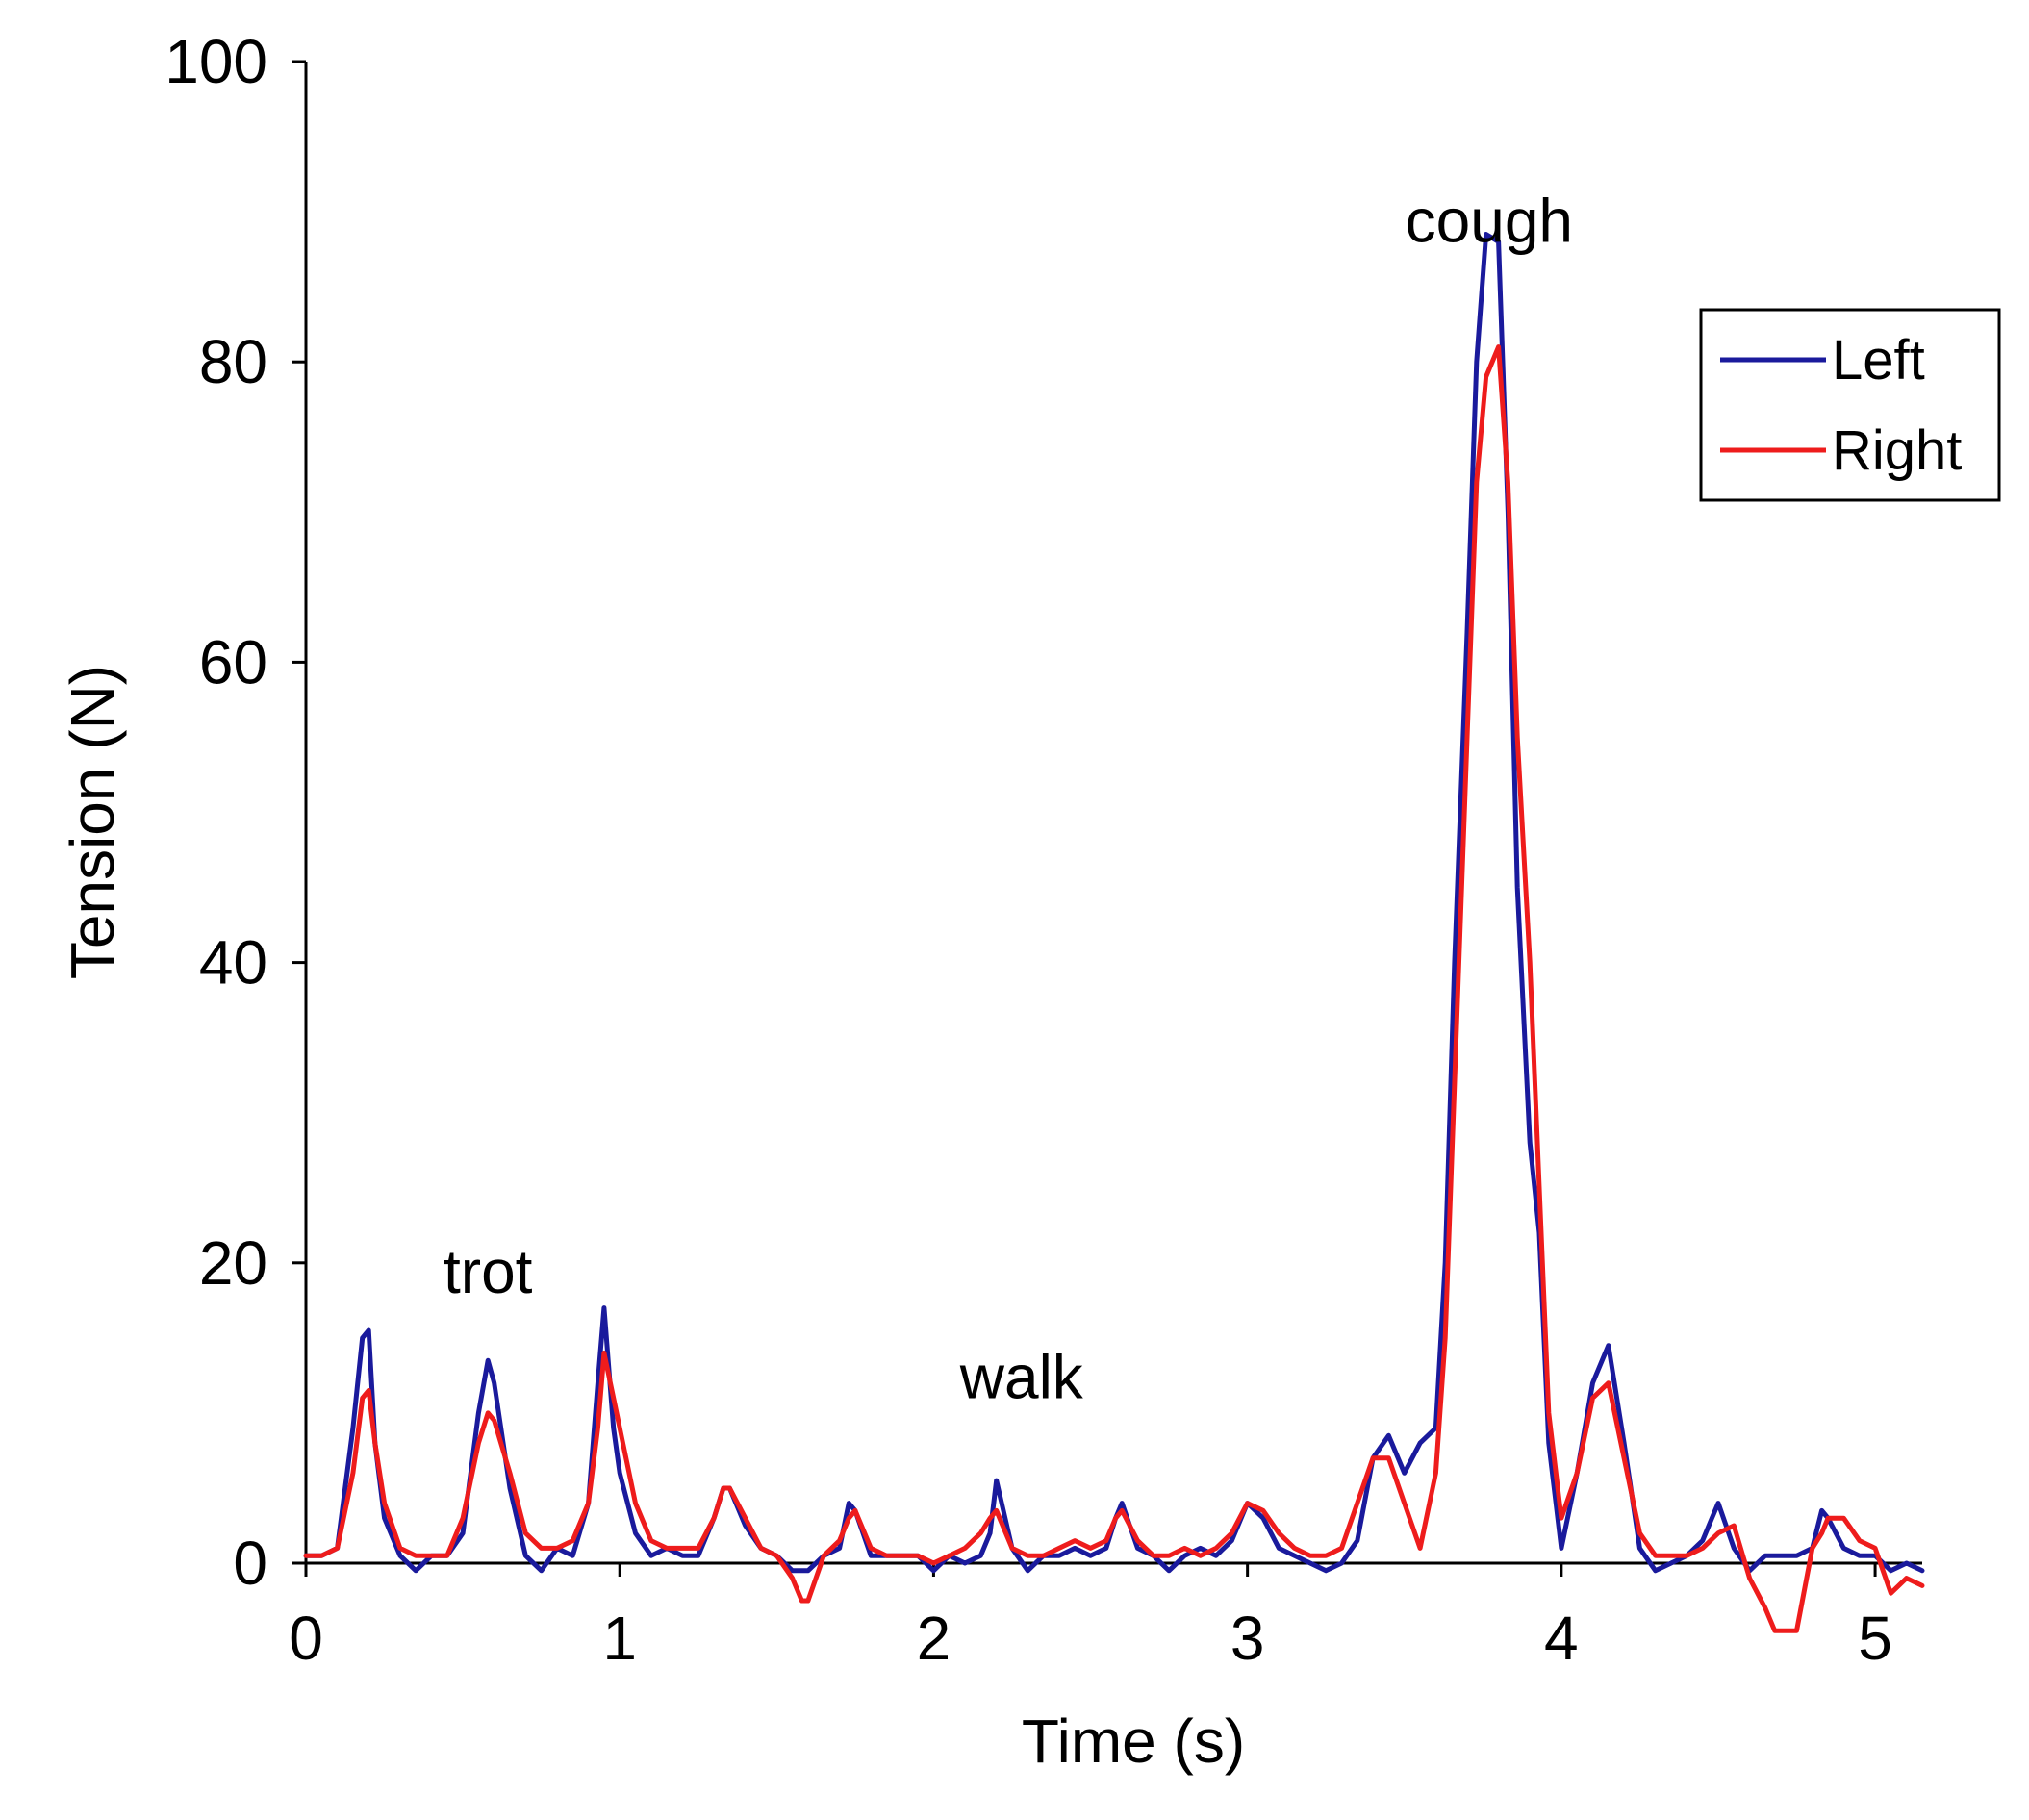  I want to click on x-tick-label: 0, so click(306, 1639).